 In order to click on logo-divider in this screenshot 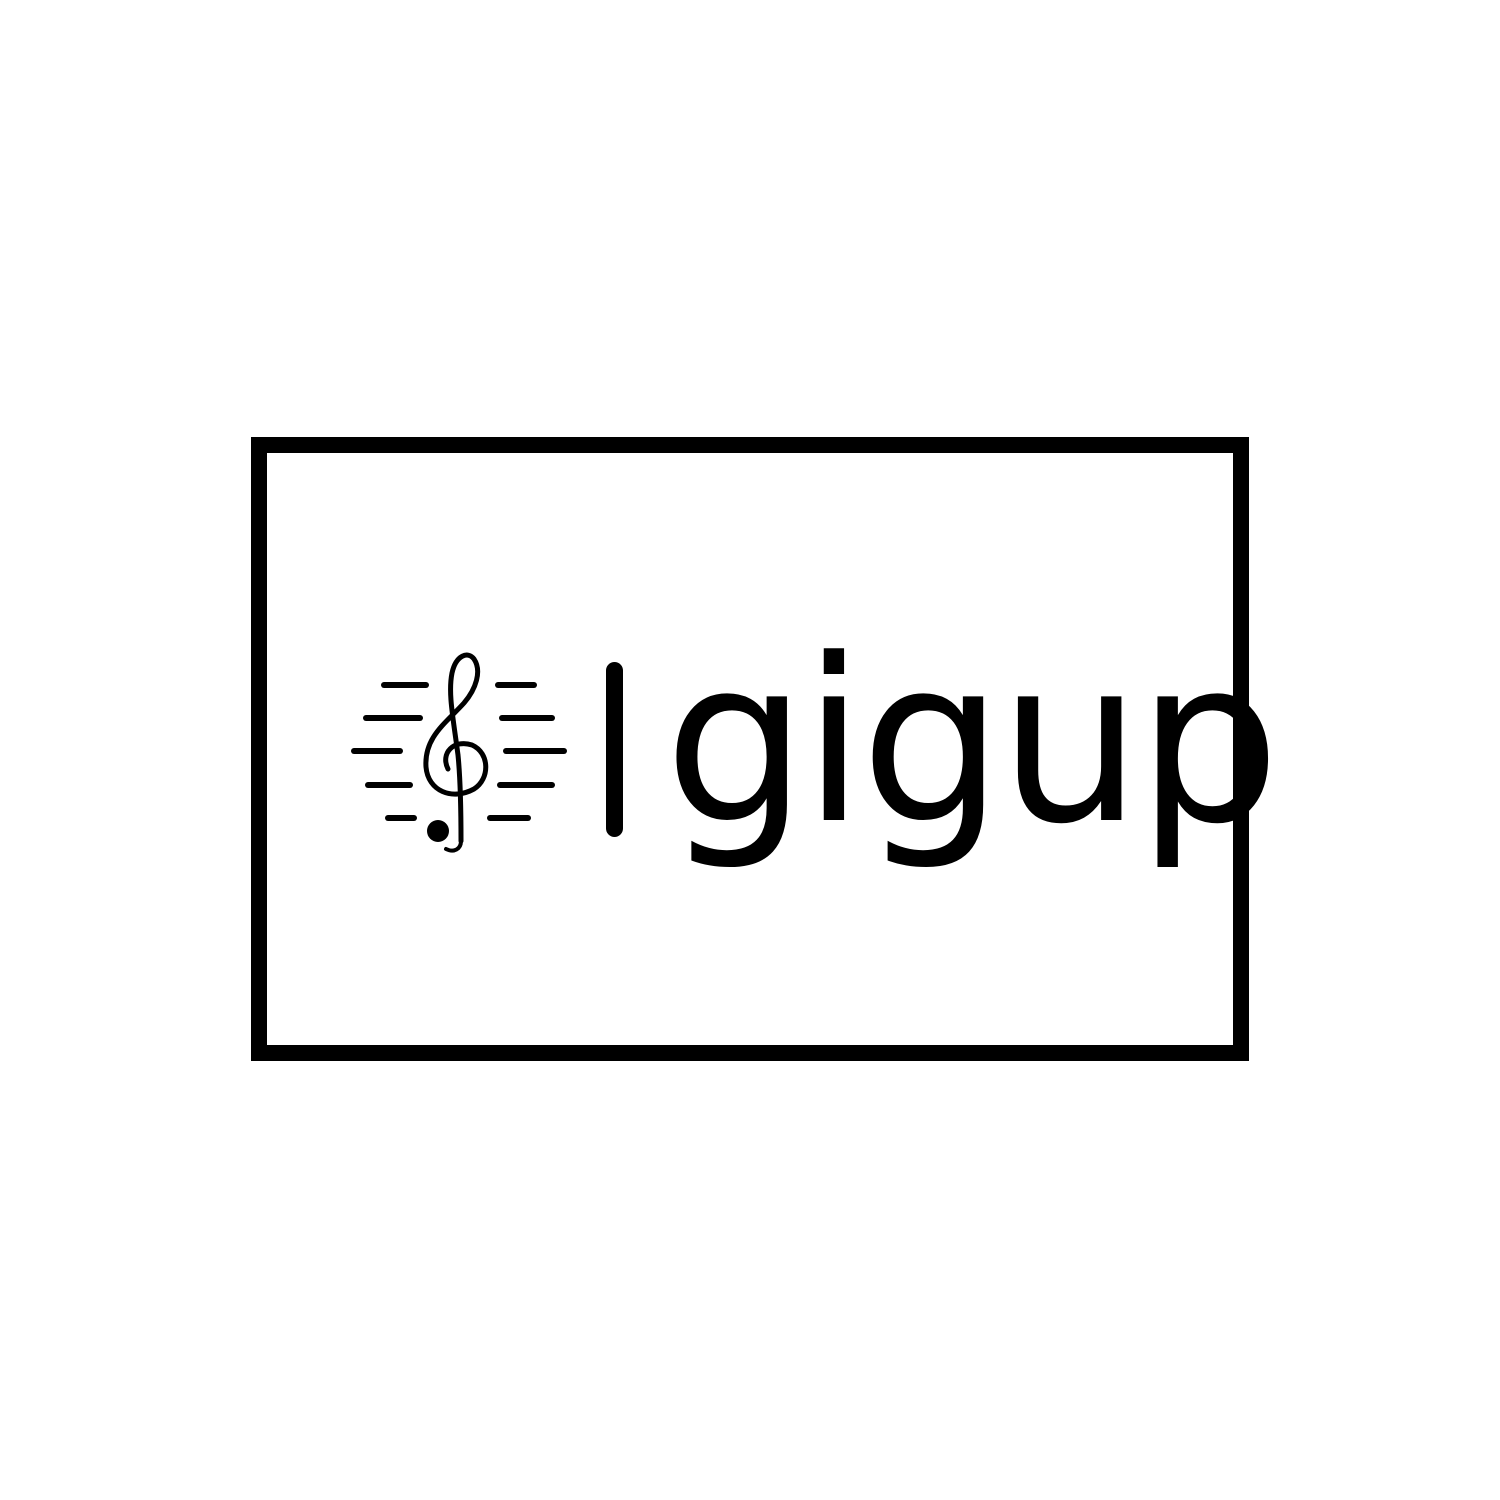, I will do `click(614, 749)`.